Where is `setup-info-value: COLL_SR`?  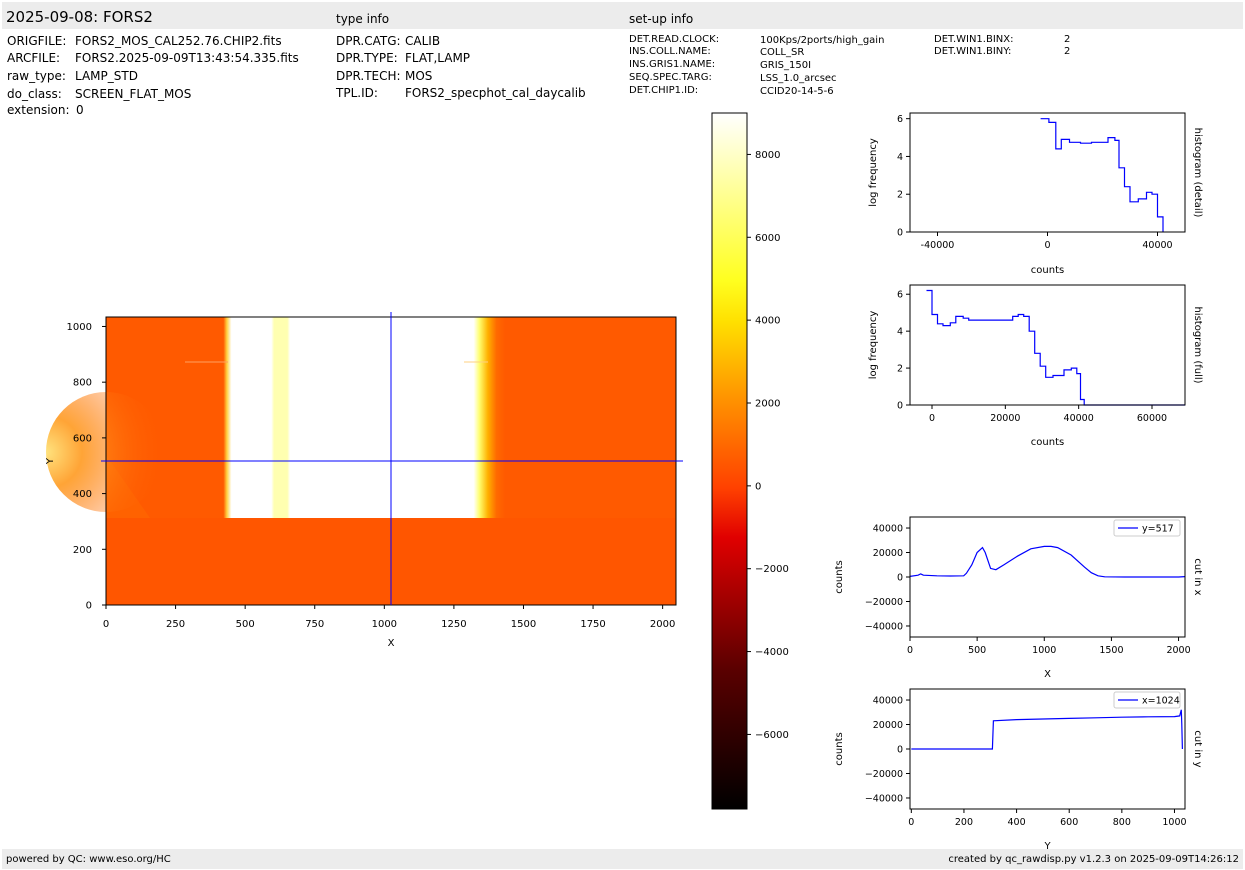
setup-info-value: COLL_SR is located at coordinates (782, 52).